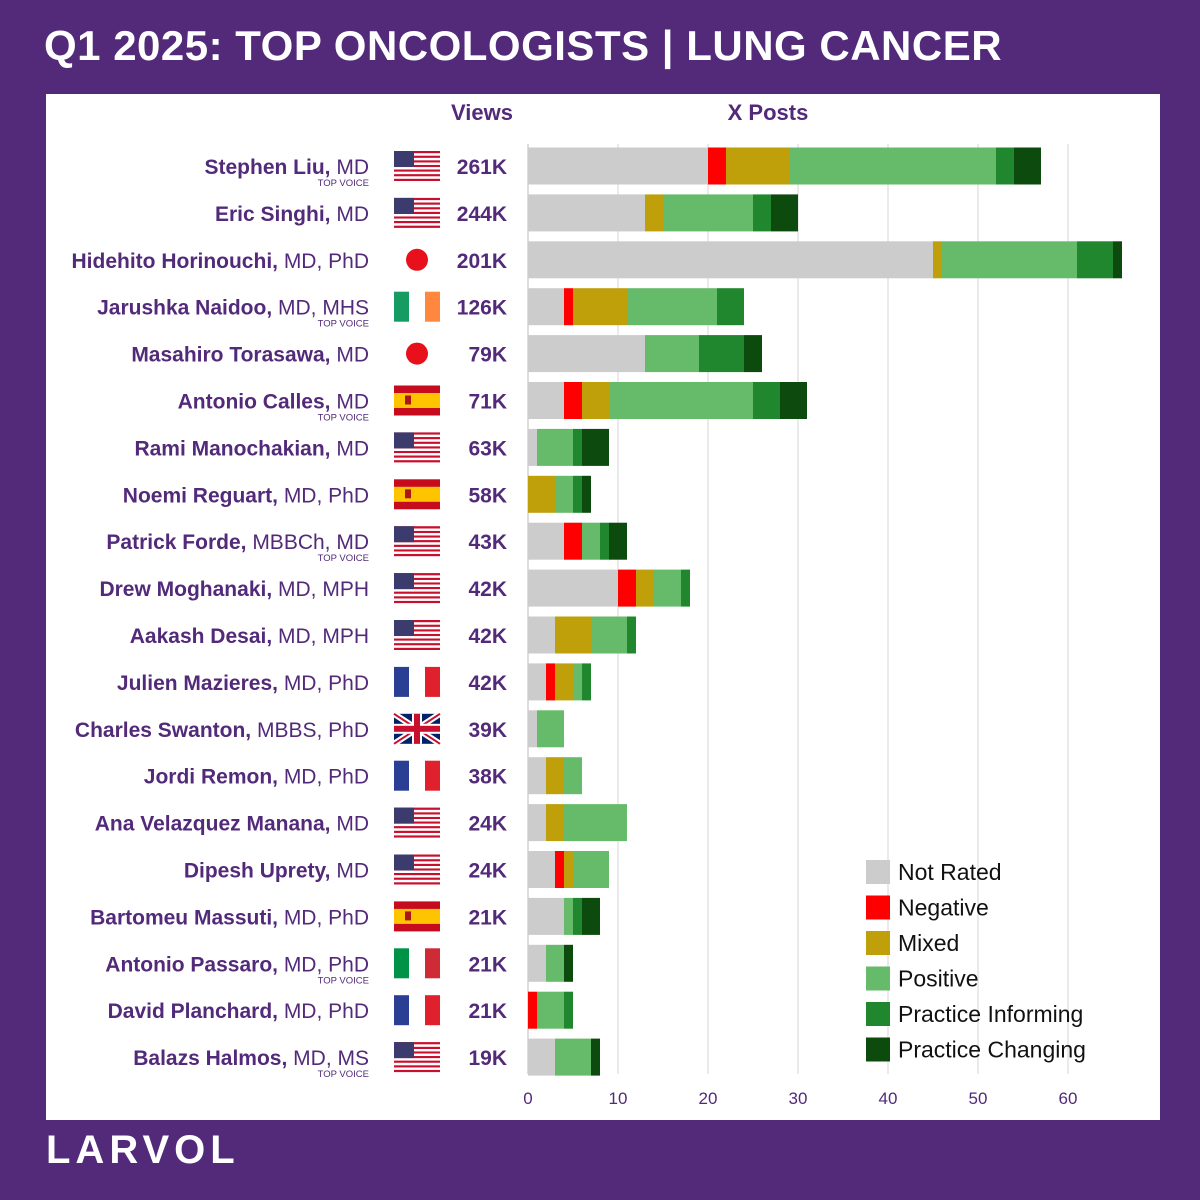 The image size is (1200, 1200). What do you see at coordinates (487, 402) in the screenshot?
I see `views-value: 71K` at bounding box center [487, 402].